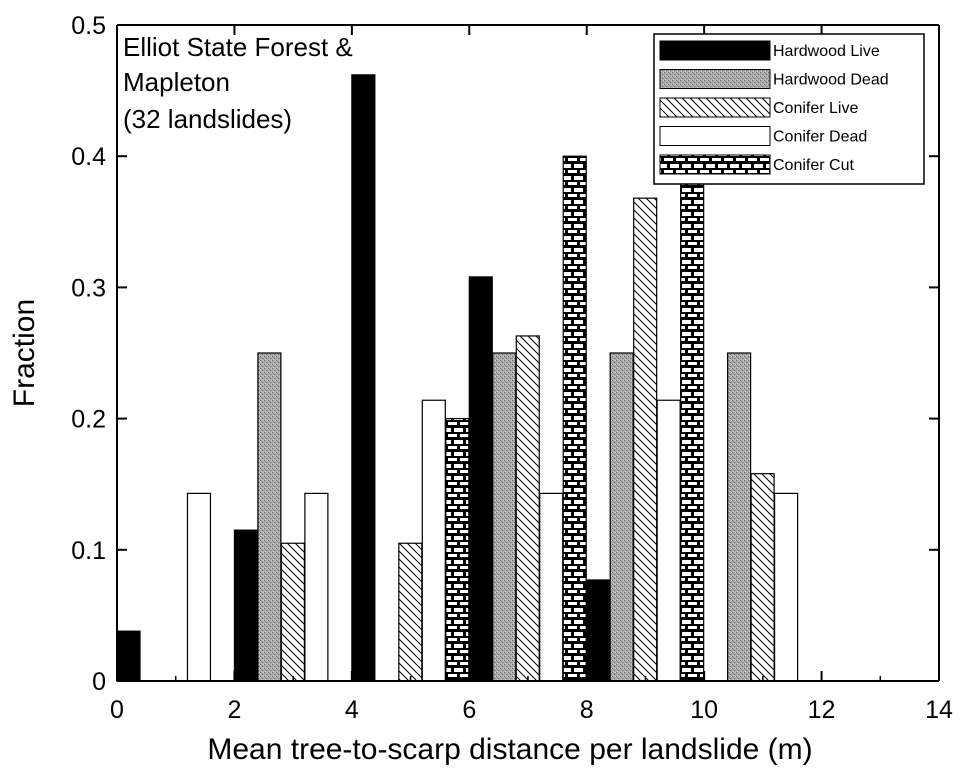  What do you see at coordinates (587, 710) in the screenshot?
I see `x-tick-label: 8` at bounding box center [587, 710].